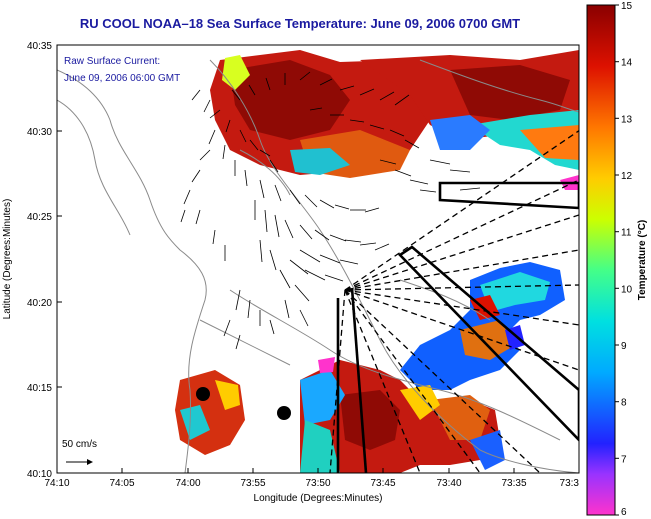  I want to click on colorbar-tick: 10, so click(627, 289).